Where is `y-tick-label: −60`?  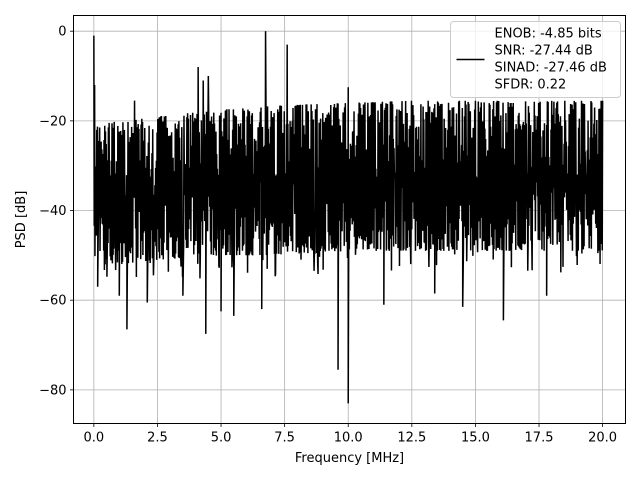
y-tick-label: −60 is located at coordinates (52, 301).